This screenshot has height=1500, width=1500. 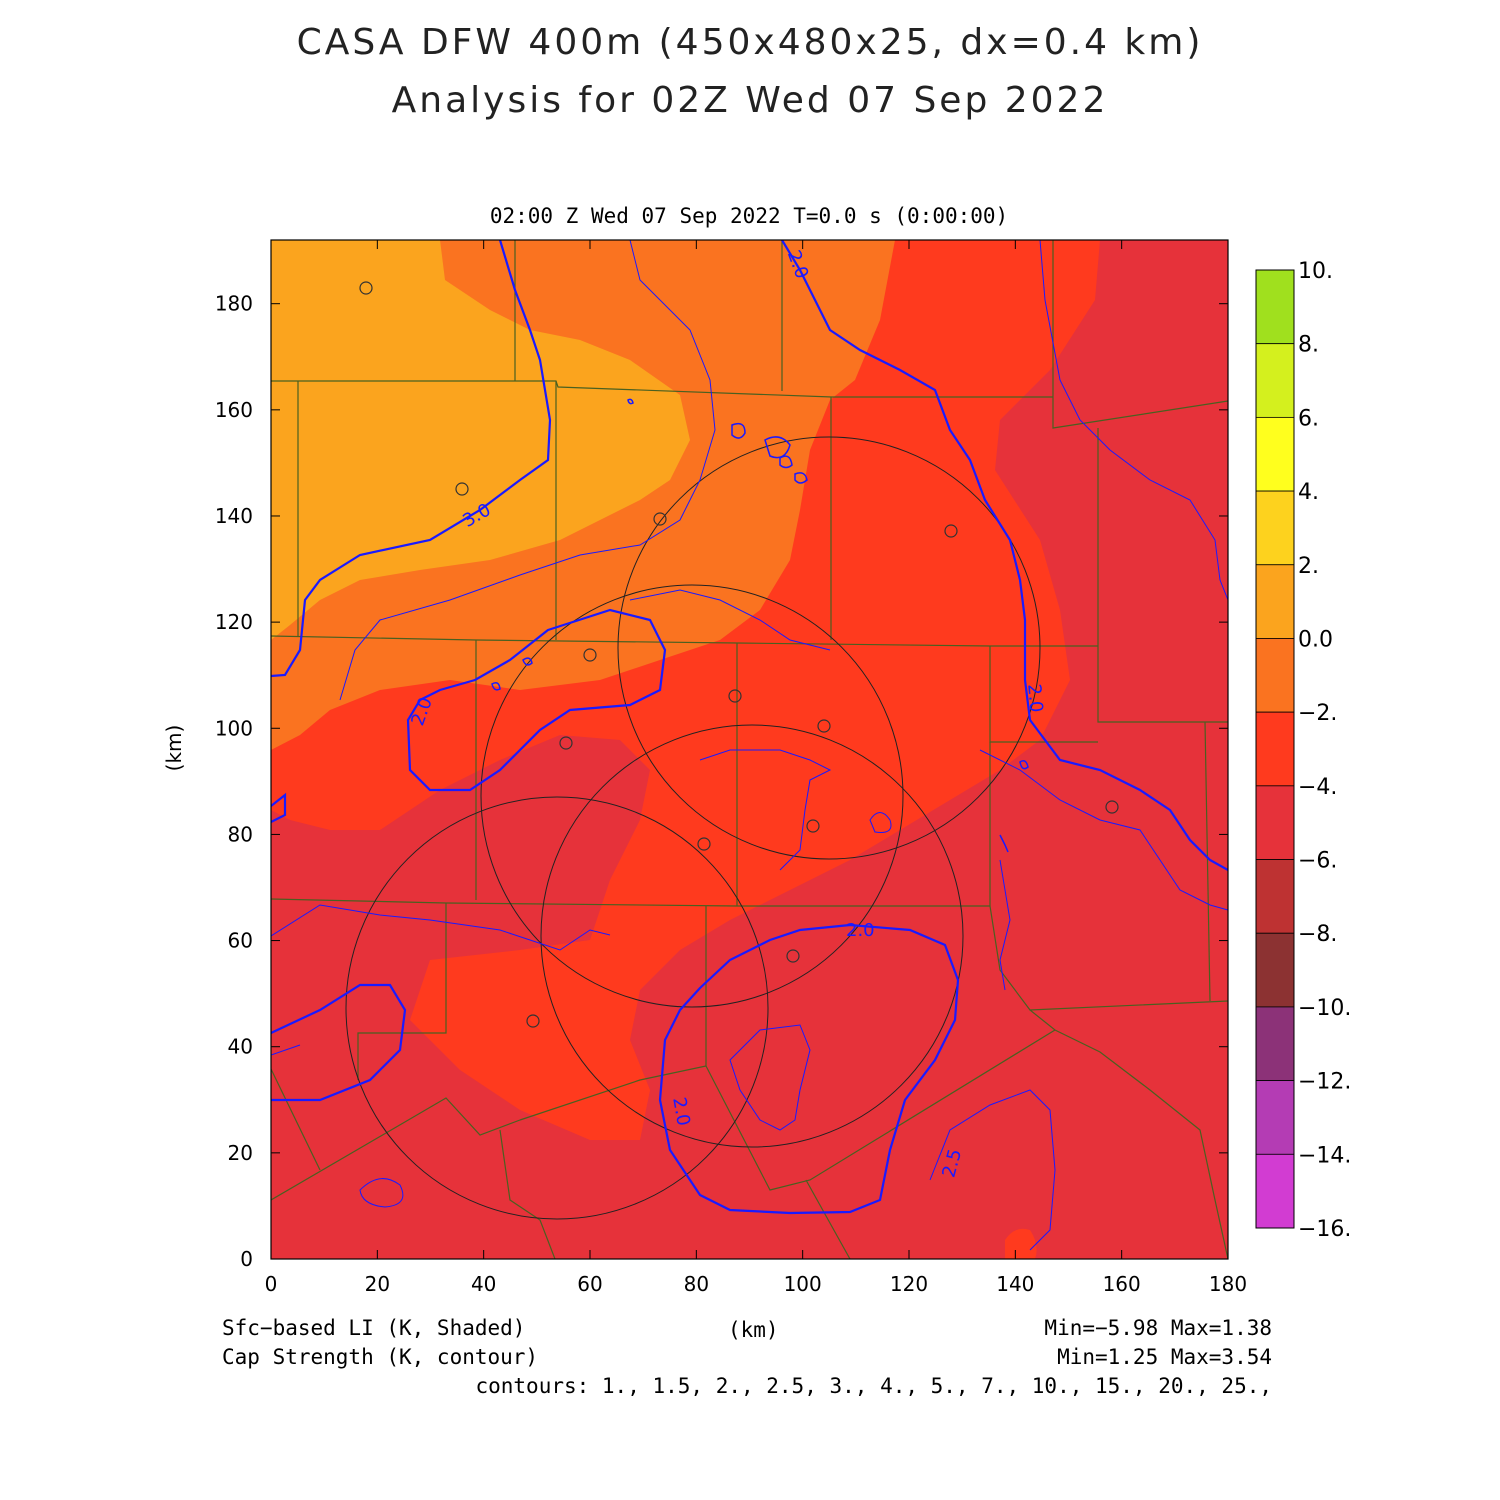 What do you see at coordinates (1317, 861) in the screenshot?
I see `colorbar-label: −6.` at bounding box center [1317, 861].